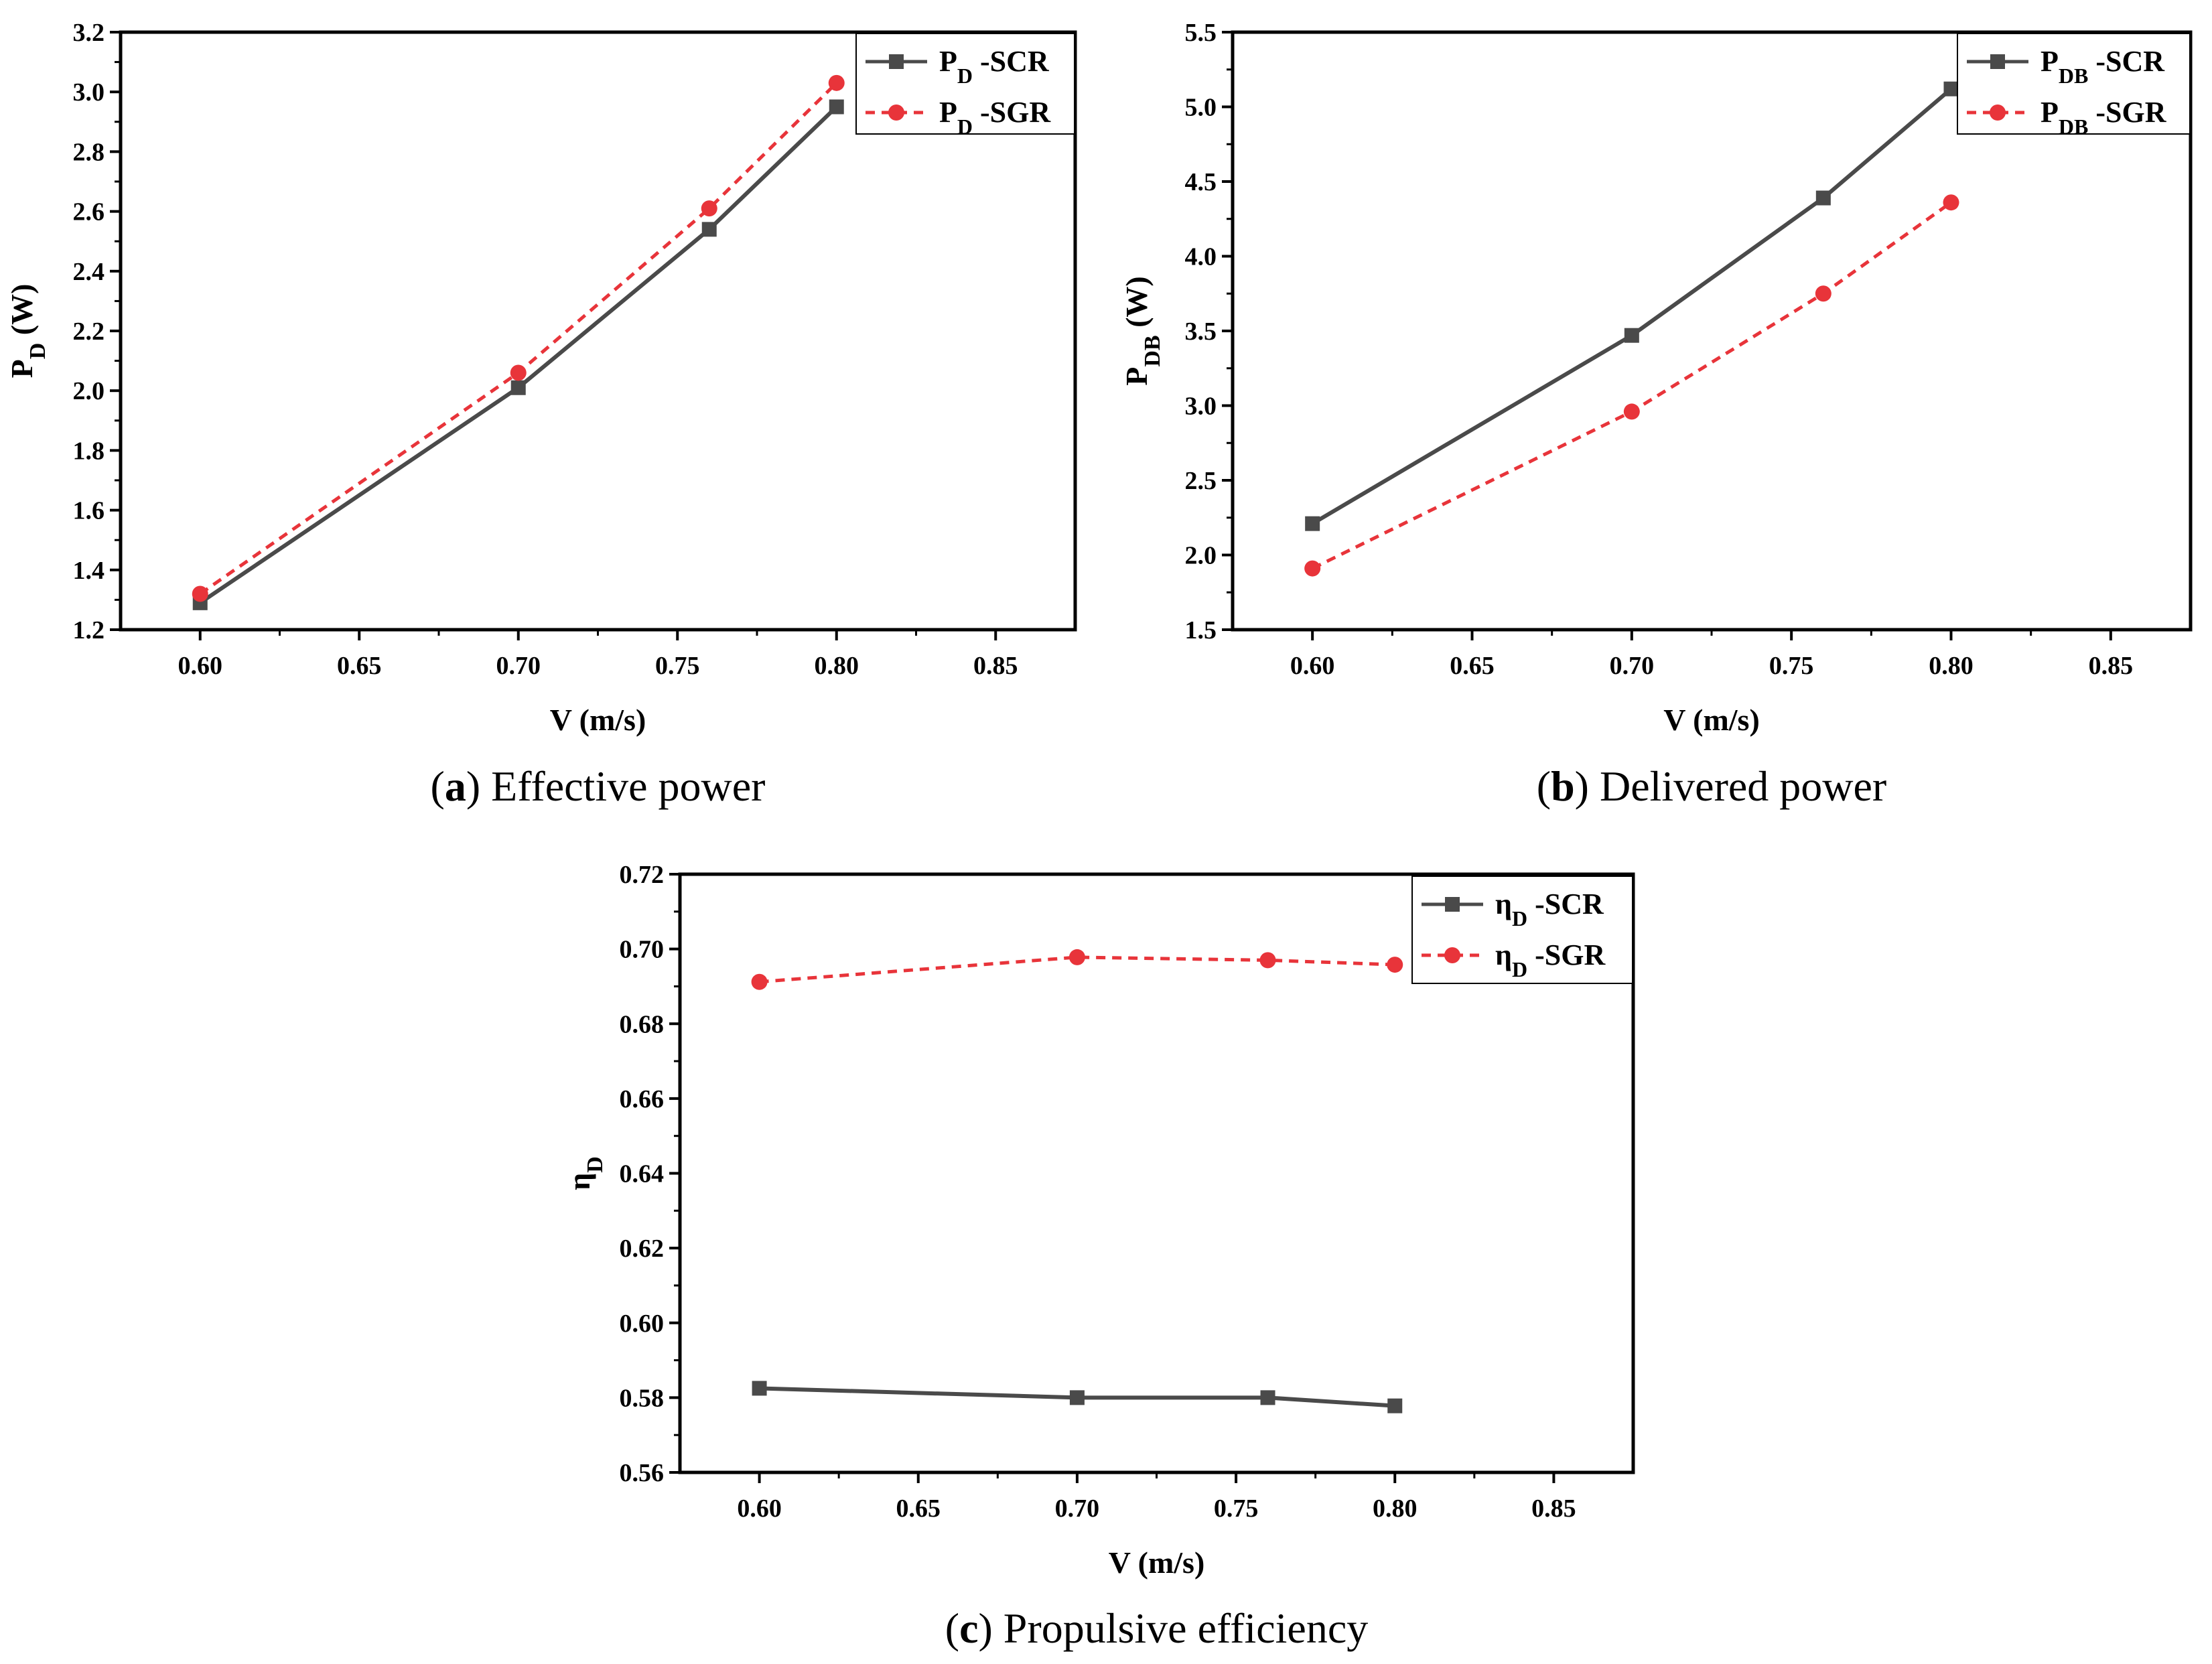 This screenshot has height=1664, width=2212. Describe the element at coordinates (1563, 786) in the screenshot. I see `caption-letter: b` at that location.